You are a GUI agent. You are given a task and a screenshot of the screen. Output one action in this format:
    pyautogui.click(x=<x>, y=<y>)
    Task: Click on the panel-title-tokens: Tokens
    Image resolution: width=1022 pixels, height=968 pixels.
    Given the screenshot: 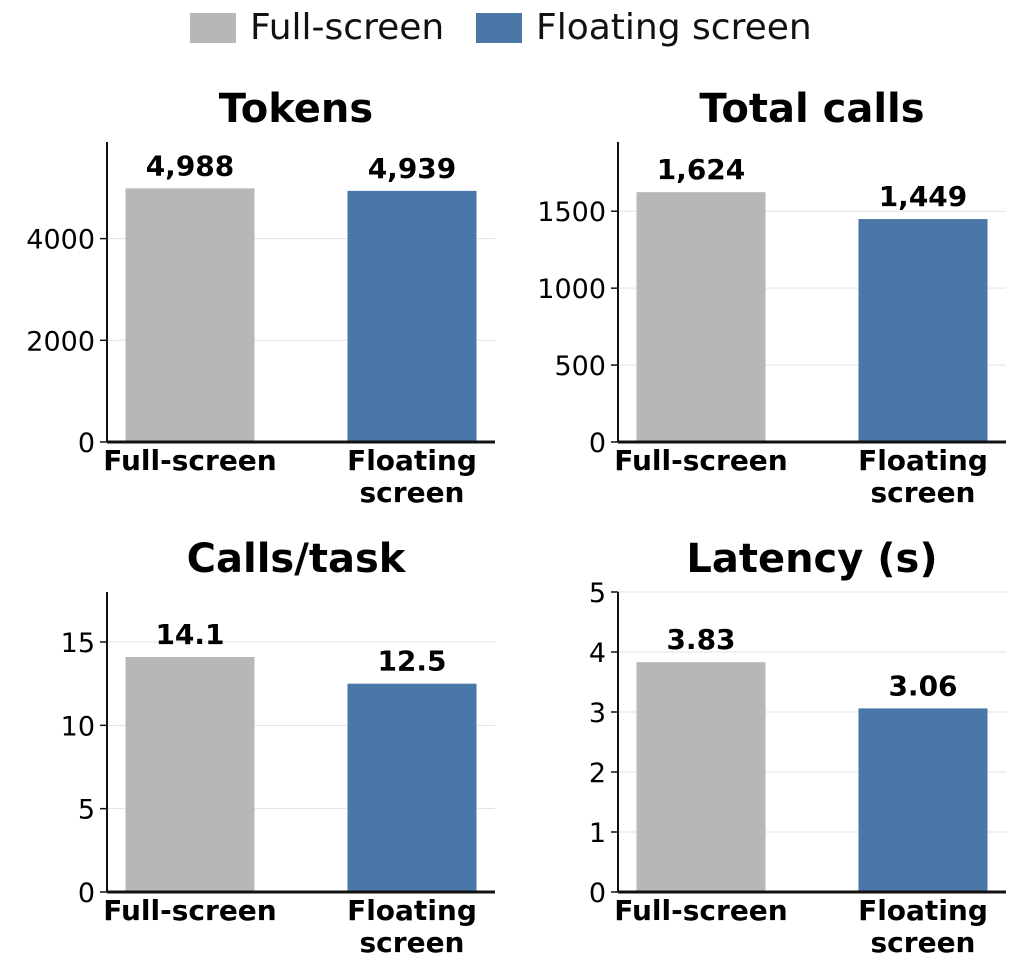 What is the action you would take?
    pyautogui.click(x=296, y=109)
    